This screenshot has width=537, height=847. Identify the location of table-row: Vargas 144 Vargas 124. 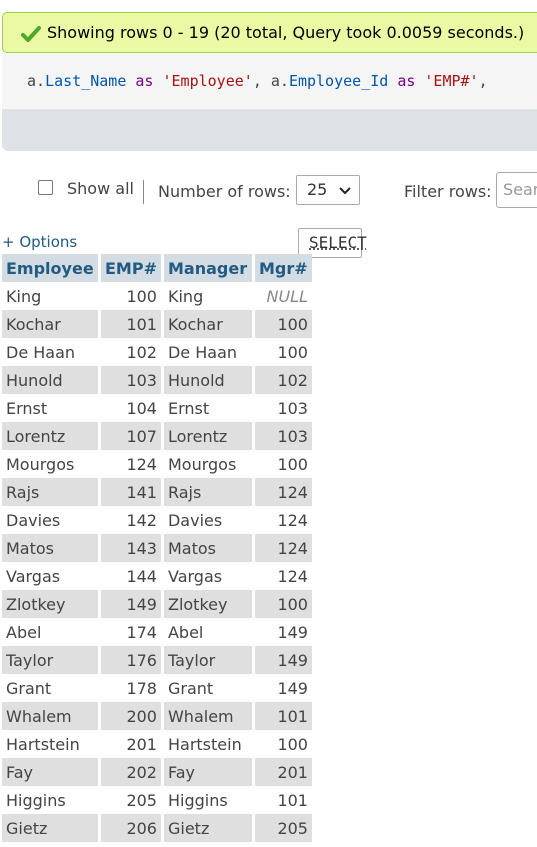
(157, 576).